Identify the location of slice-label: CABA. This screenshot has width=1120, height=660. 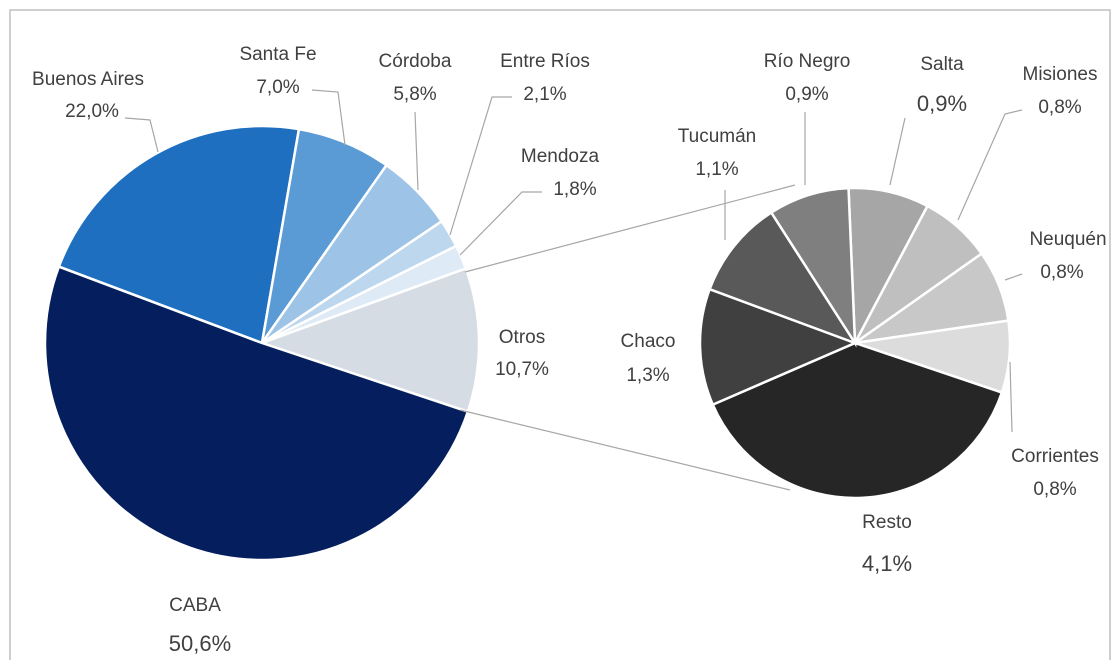
(195, 605).